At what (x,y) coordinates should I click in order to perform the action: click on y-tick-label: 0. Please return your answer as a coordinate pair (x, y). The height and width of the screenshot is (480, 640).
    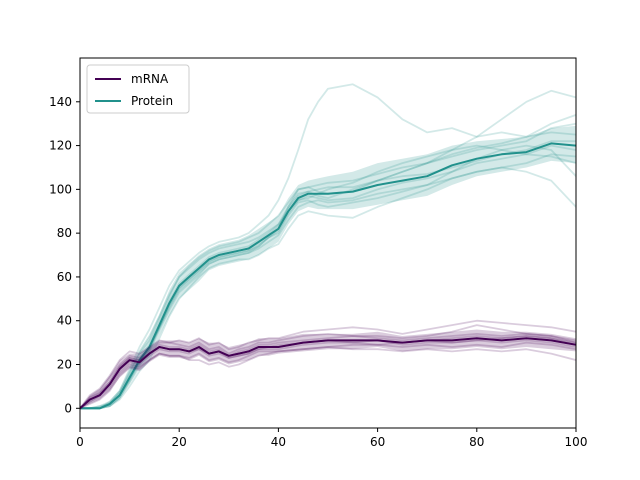
    Looking at the image, I should click on (68, 408).